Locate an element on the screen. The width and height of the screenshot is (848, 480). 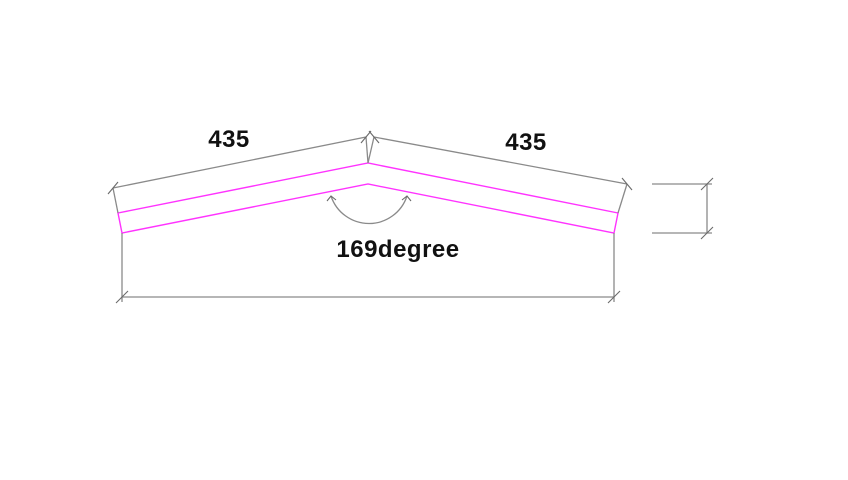
angle-label: 169degree is located at coordinates (397, 249).